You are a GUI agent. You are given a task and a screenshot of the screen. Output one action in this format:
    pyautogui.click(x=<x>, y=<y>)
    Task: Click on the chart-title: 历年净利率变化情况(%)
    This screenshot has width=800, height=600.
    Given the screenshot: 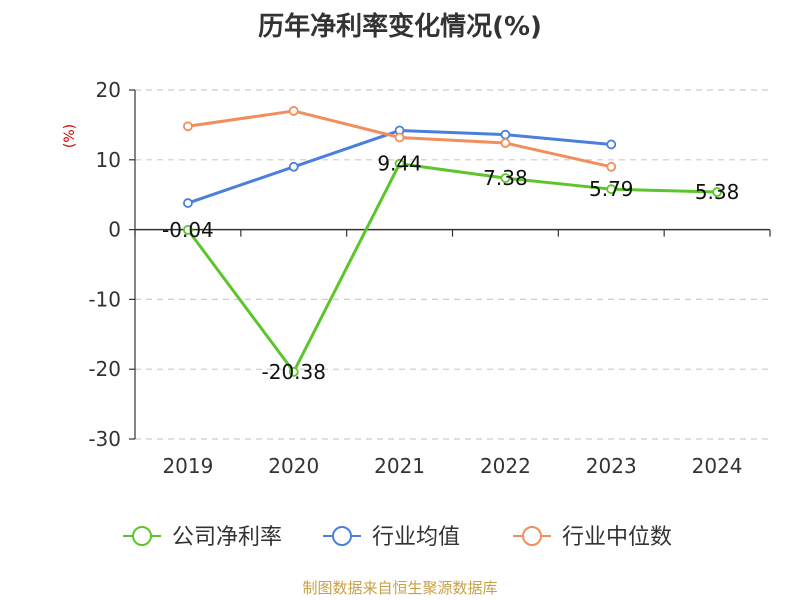 What is the action you would take?
    pyautogui.click(x=400, y=27)
    